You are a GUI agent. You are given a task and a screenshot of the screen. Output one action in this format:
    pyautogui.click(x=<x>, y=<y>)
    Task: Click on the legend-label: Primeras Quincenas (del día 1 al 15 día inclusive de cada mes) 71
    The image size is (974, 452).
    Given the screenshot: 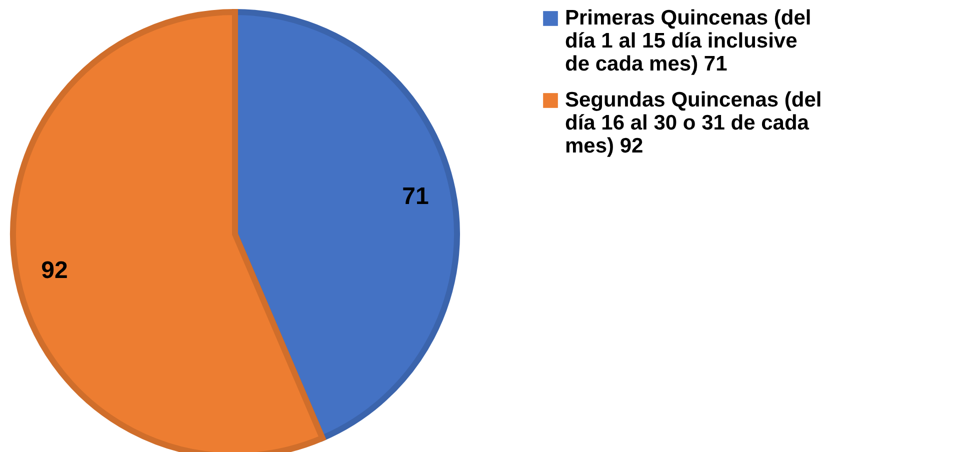 What is the action you would take?
    pyautogui.click(x=688, y=41)
    